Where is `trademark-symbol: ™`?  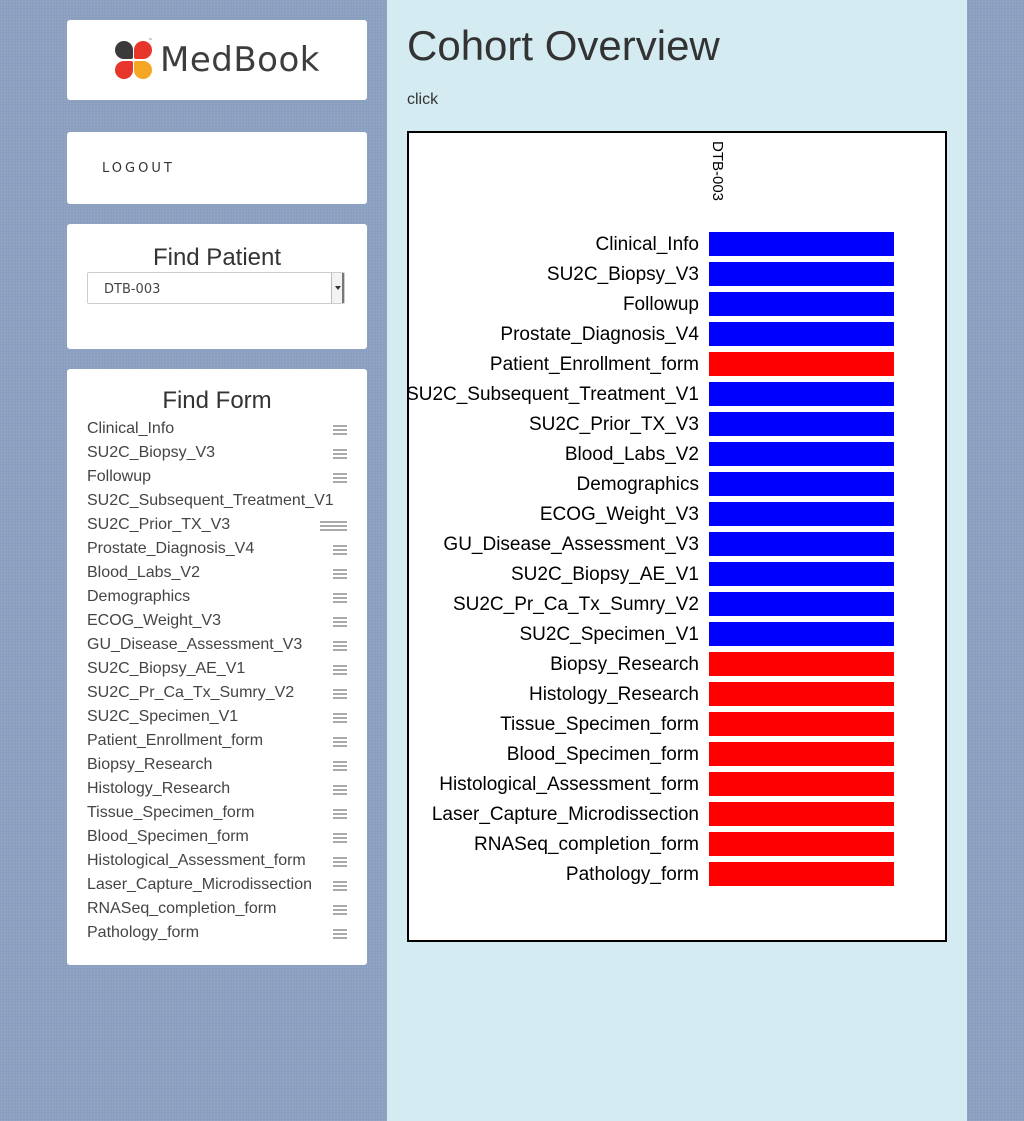 trademark-symbol: ™ is located at coordinates (151, 41).